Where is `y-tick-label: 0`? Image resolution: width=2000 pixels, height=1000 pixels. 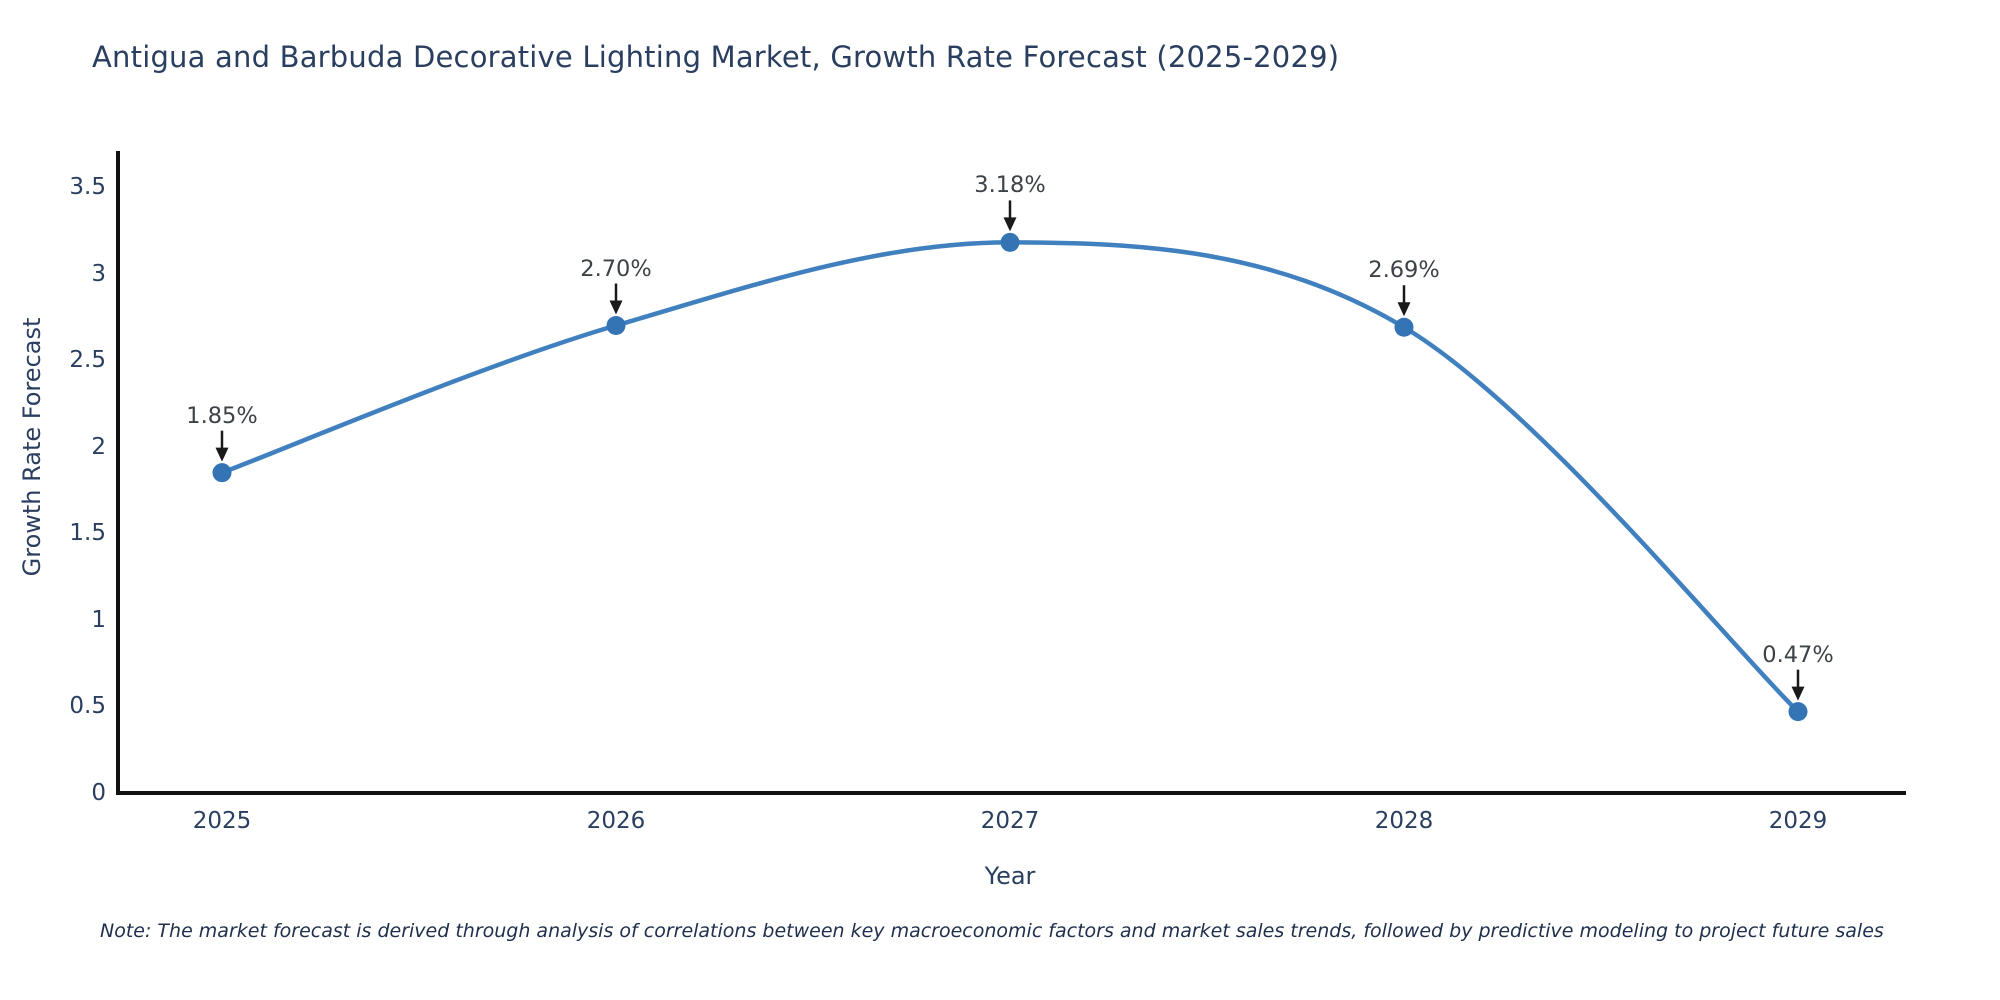 y-tick-label: 0 is located at coordinates (98, 793).